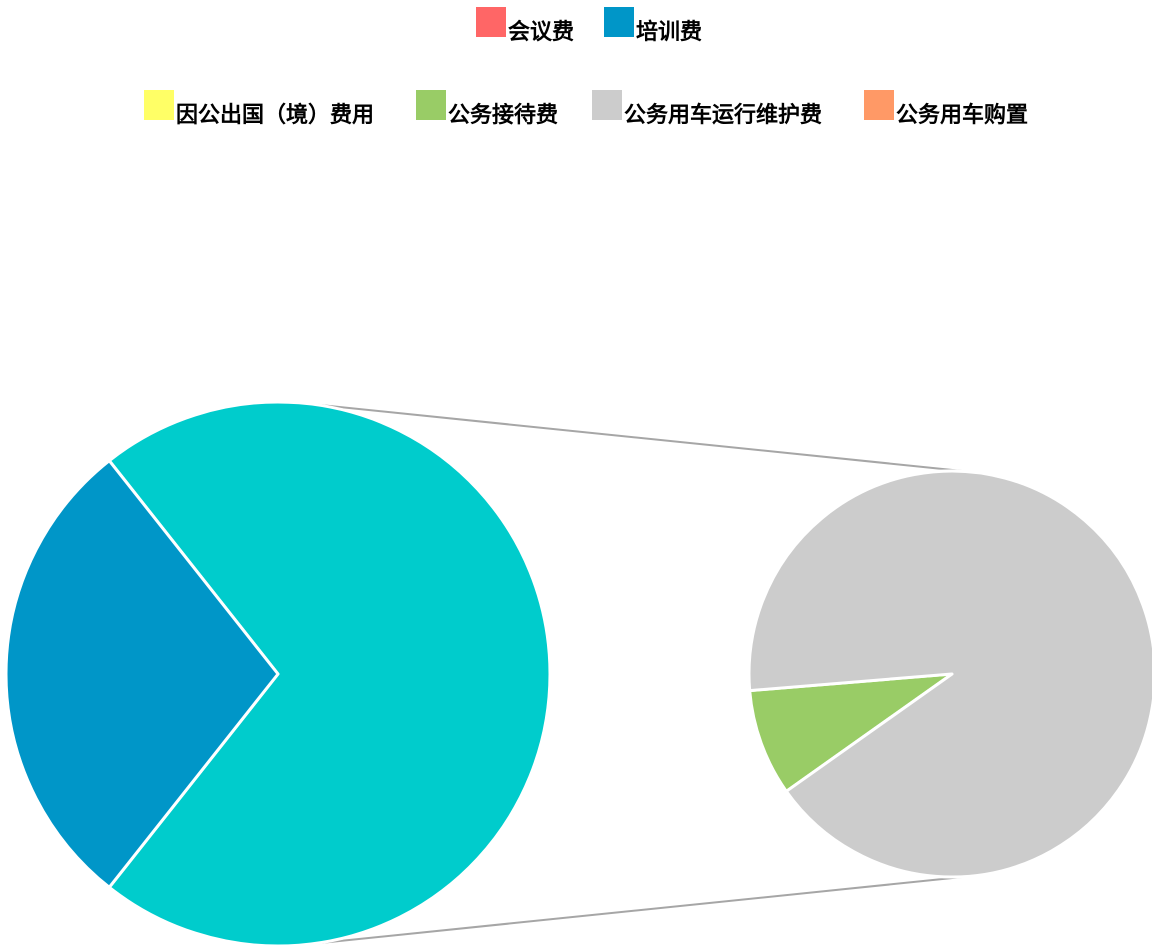 The height and width of the screenshot is (951, 1152). I want to click on legend-label-1: 培训费, so click(669, 32).